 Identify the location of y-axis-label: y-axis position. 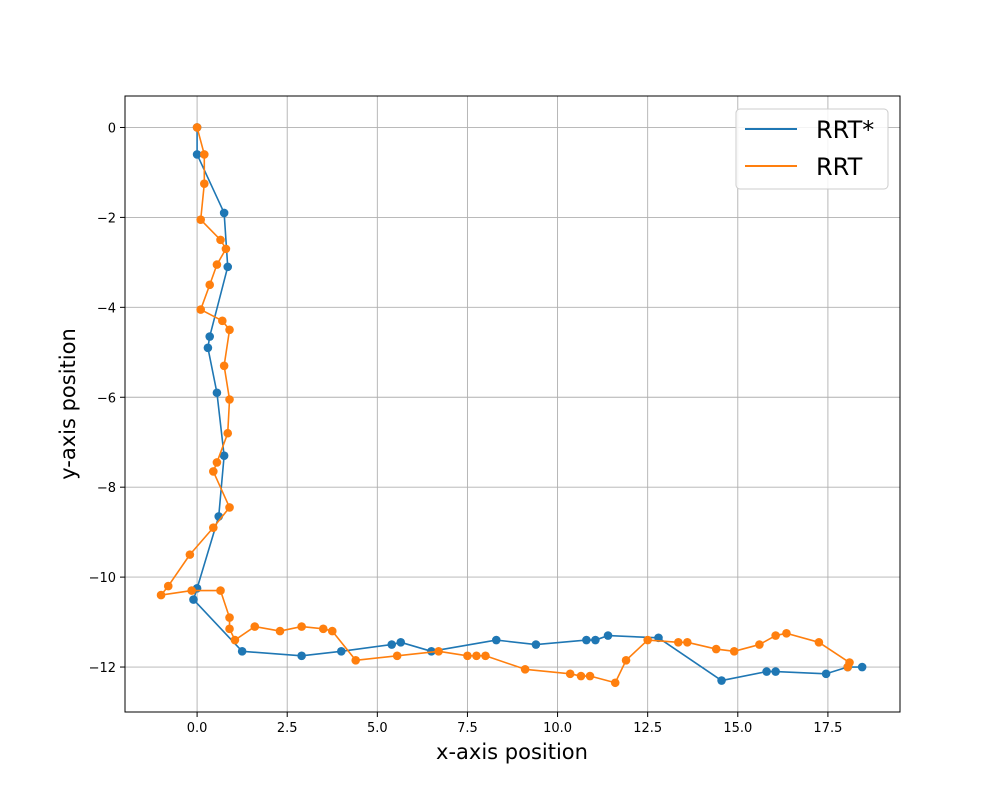
(68, 404).